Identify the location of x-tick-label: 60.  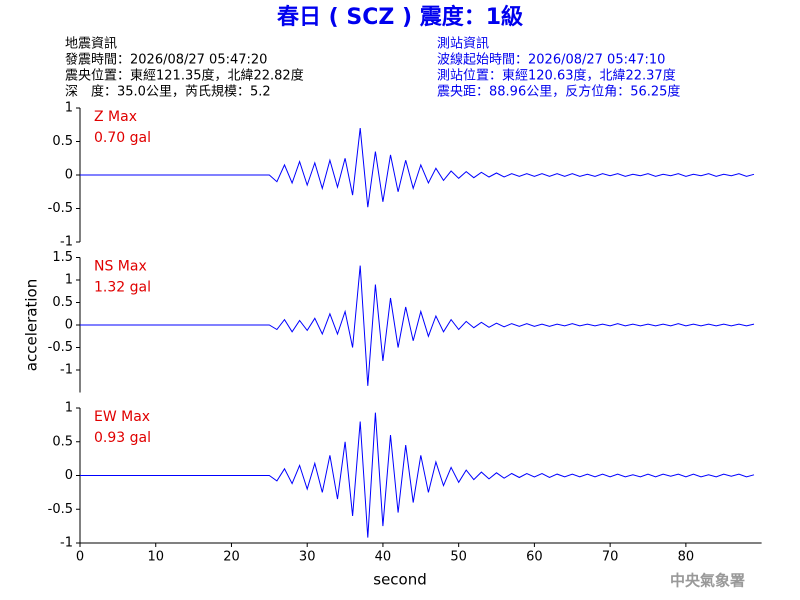
(534, 557).